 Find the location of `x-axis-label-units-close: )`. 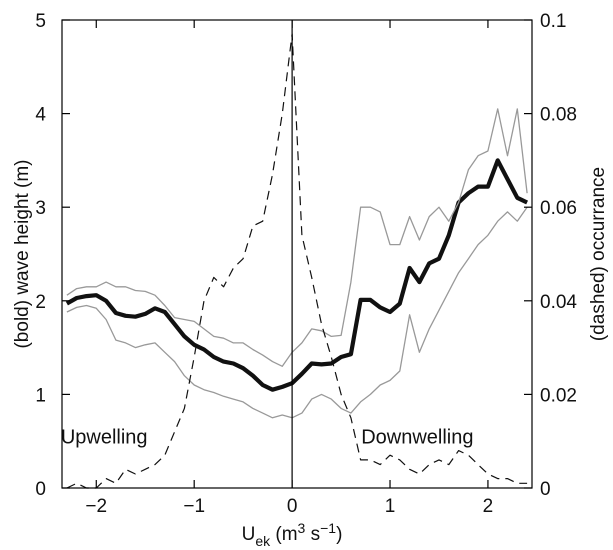

x-axis-label-units-close: ) is located at coordinates (339, 534).